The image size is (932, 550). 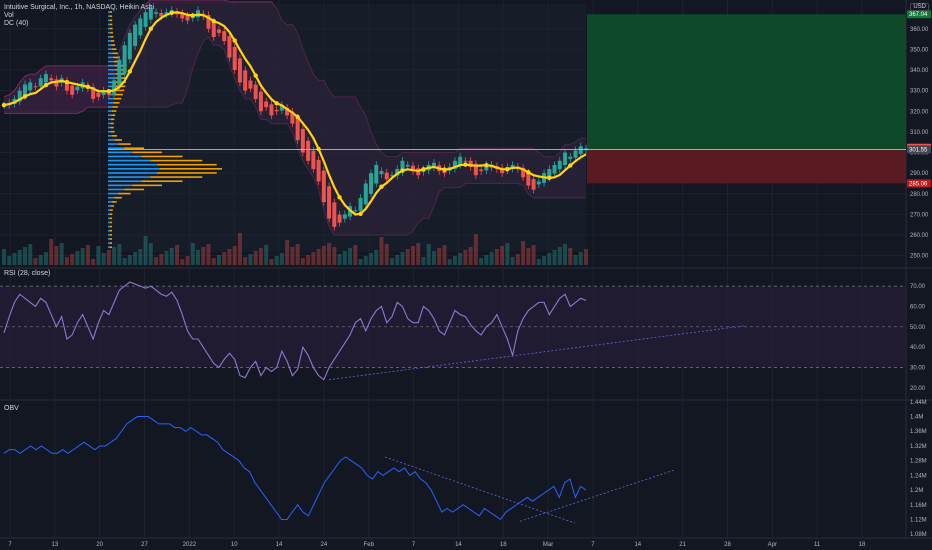 What do you see at coordinates (919, 215) in the screenshot?
I see `price-tick-label: 270.00` at bounding box center [919, 215].